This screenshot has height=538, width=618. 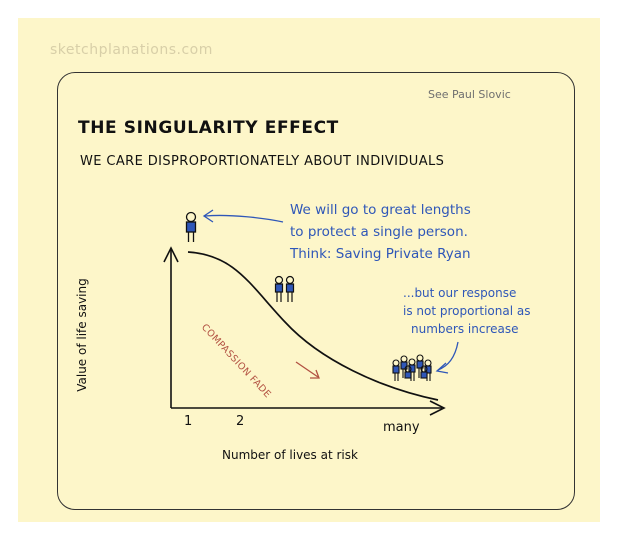 What do you see at coordinates (469, 94) in the screenshot?
I see `reference-note: See Paul Slovic` at bounding box center [469, 94].